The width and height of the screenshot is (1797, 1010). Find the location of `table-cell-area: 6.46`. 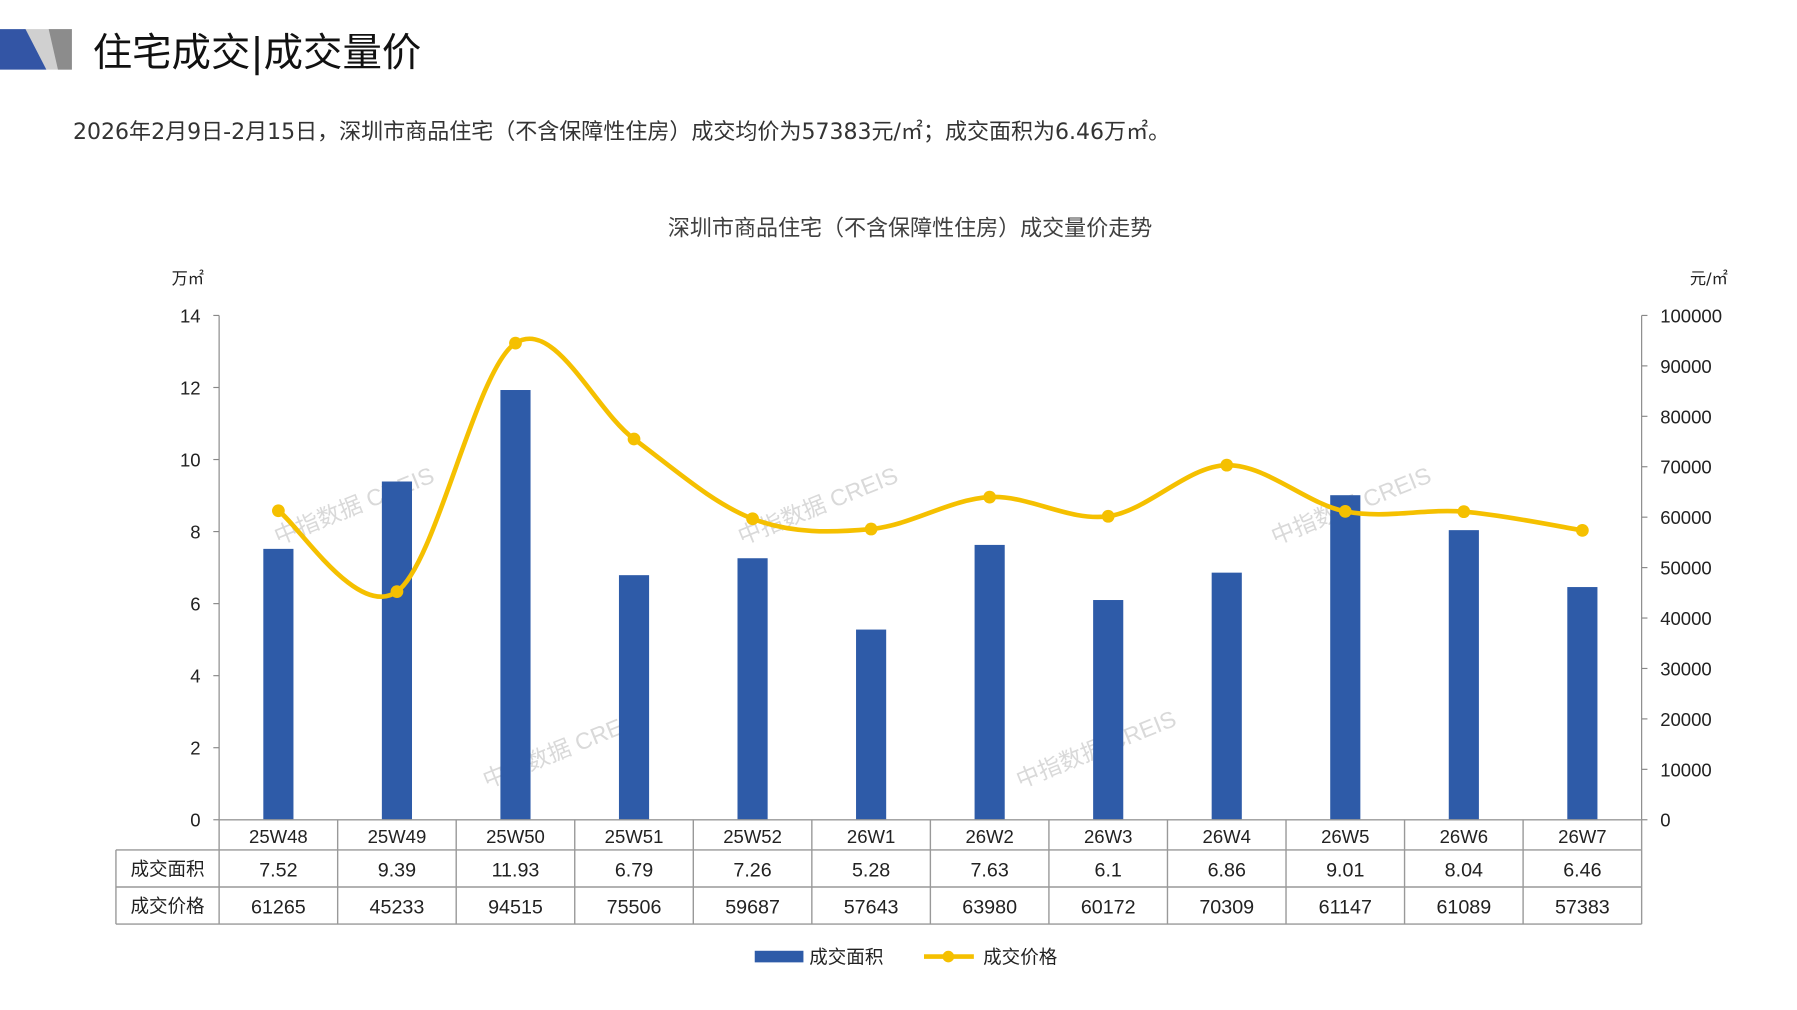

table-cell-area: 6.46 is located at coordinates (1582, 871).